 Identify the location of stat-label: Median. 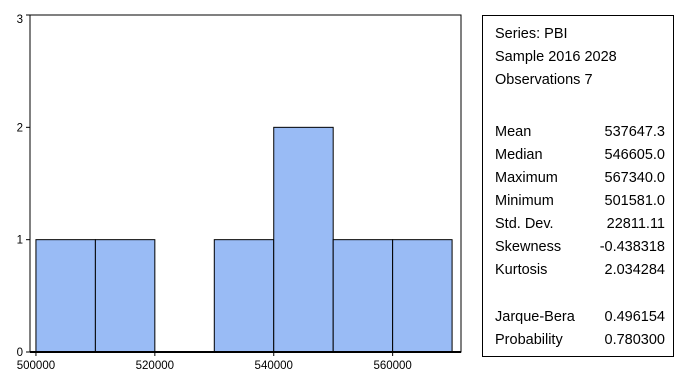
(519, 155).